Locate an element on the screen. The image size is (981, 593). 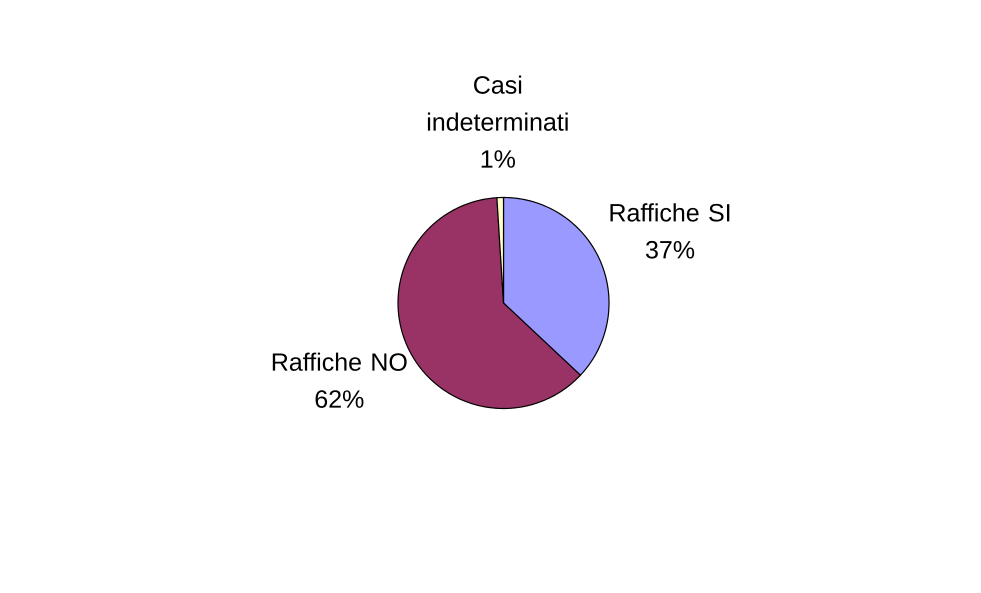
slice-label: Casi indeterminati is located at coordinates (498, 103).